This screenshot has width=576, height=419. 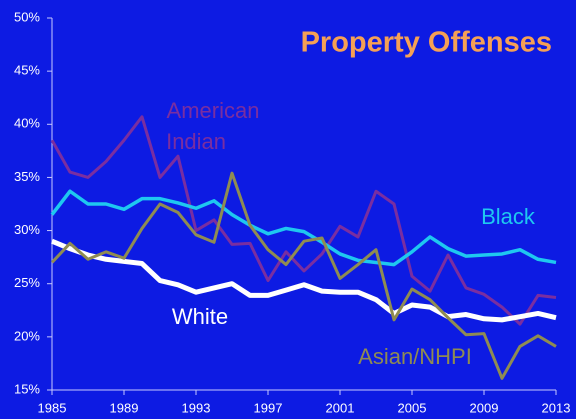 What do you see at coordinates (27, 176) in the screenshot?
I see `y-tick-label: 35%` at bounding box center [27, 176].